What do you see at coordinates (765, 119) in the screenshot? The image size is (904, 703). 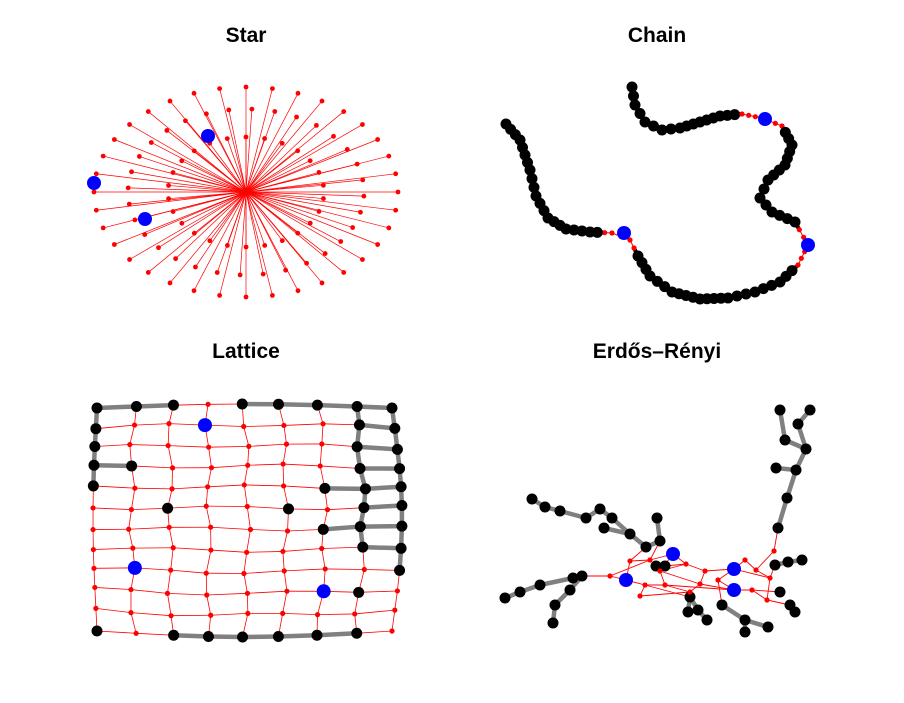 I see `chain-source-node` at bounding box center [765, 119].